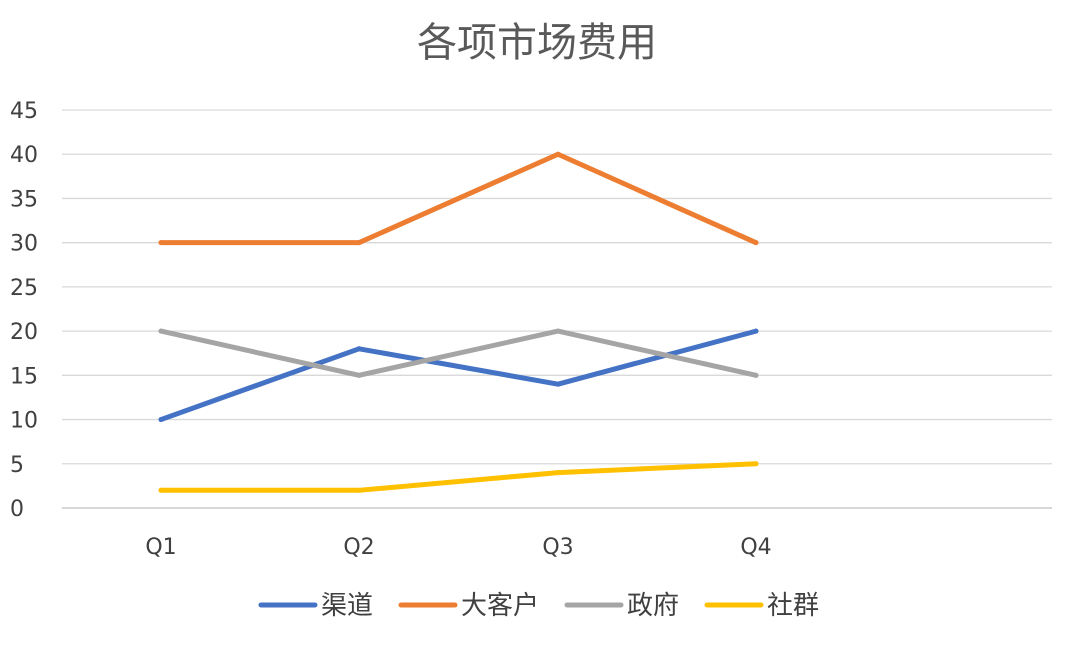 Image resolution: width=1080 pixels, height=646 pixels. Describe the element at coordinates (653, 606) in the screenshot. I see `legend-label: 政府` at that location.